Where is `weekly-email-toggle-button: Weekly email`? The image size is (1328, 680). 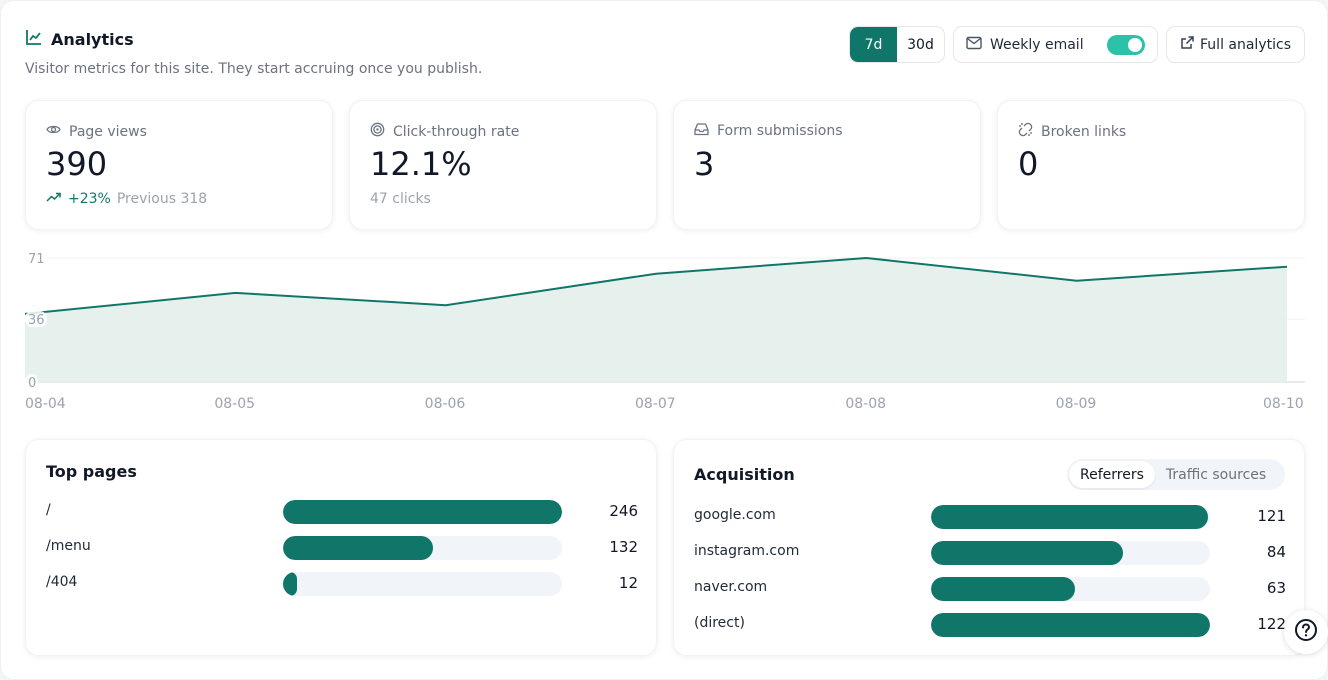 weekly-email-toggle-button: Weekly email is located at coordinates (1055, 44).